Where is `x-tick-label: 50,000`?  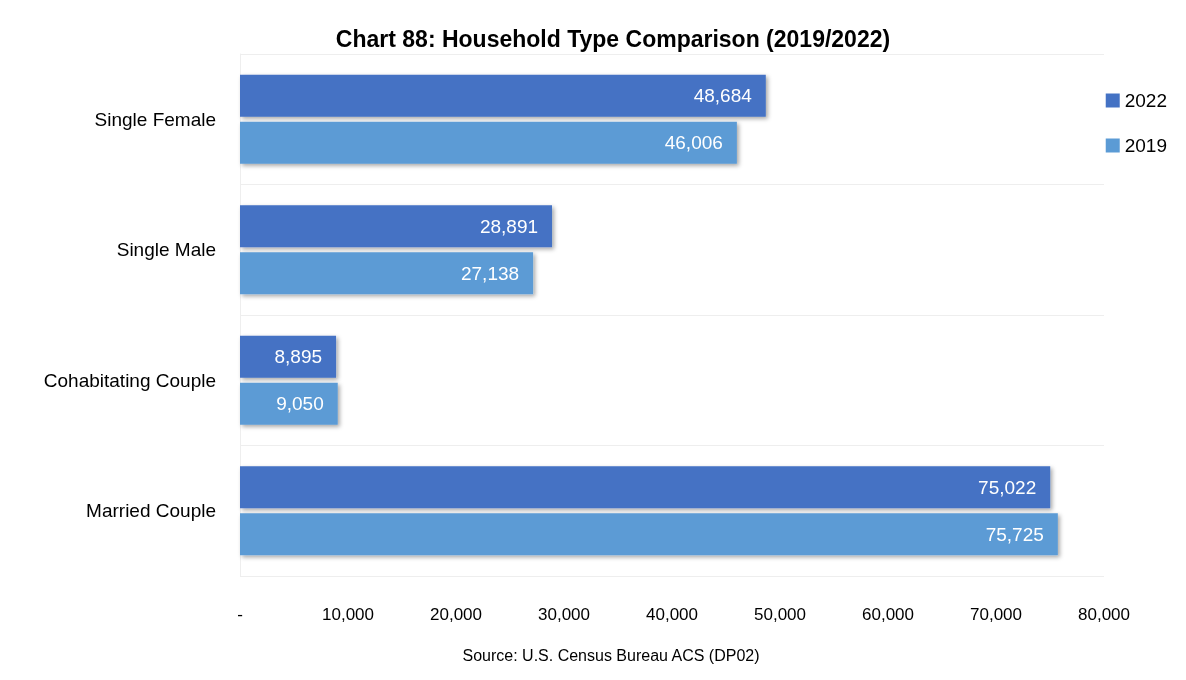 x-tick-label: 50,000 is located at coordinates (780, 614).